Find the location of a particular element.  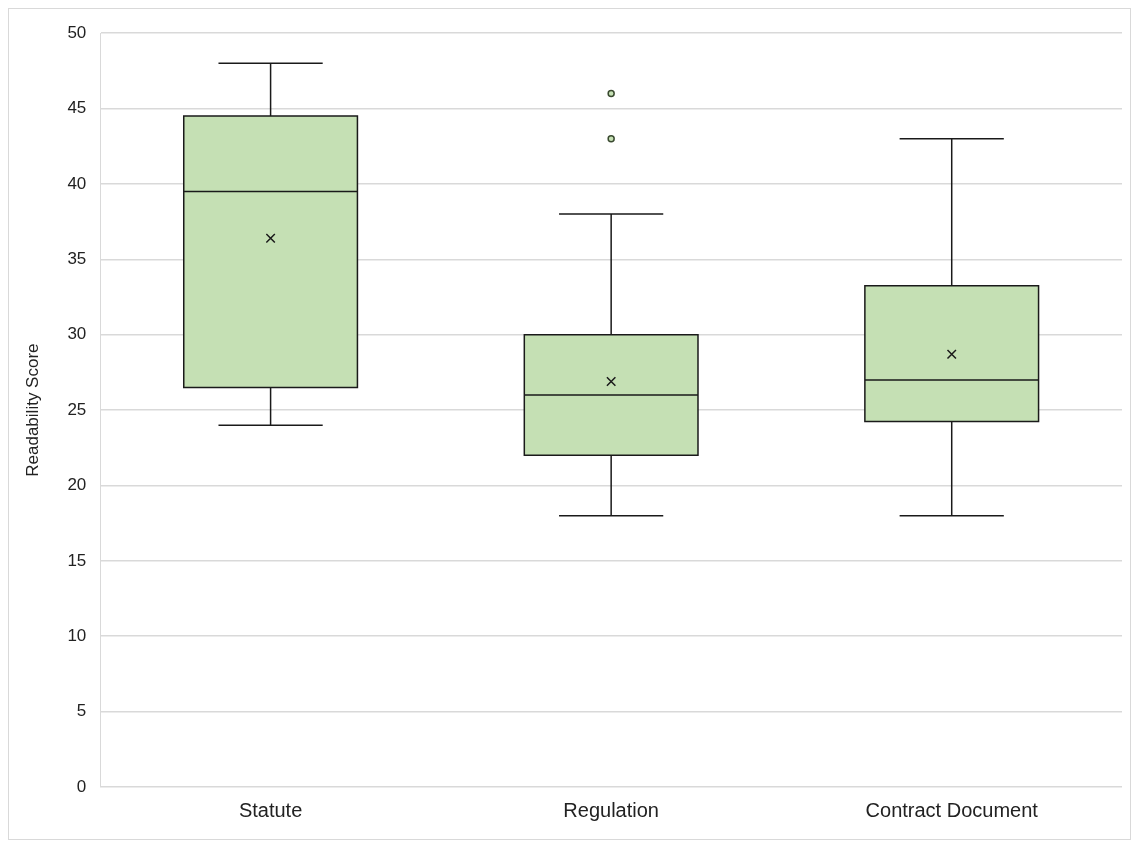

y-axis-title: Readability Score is located at coordinates (32, 410).